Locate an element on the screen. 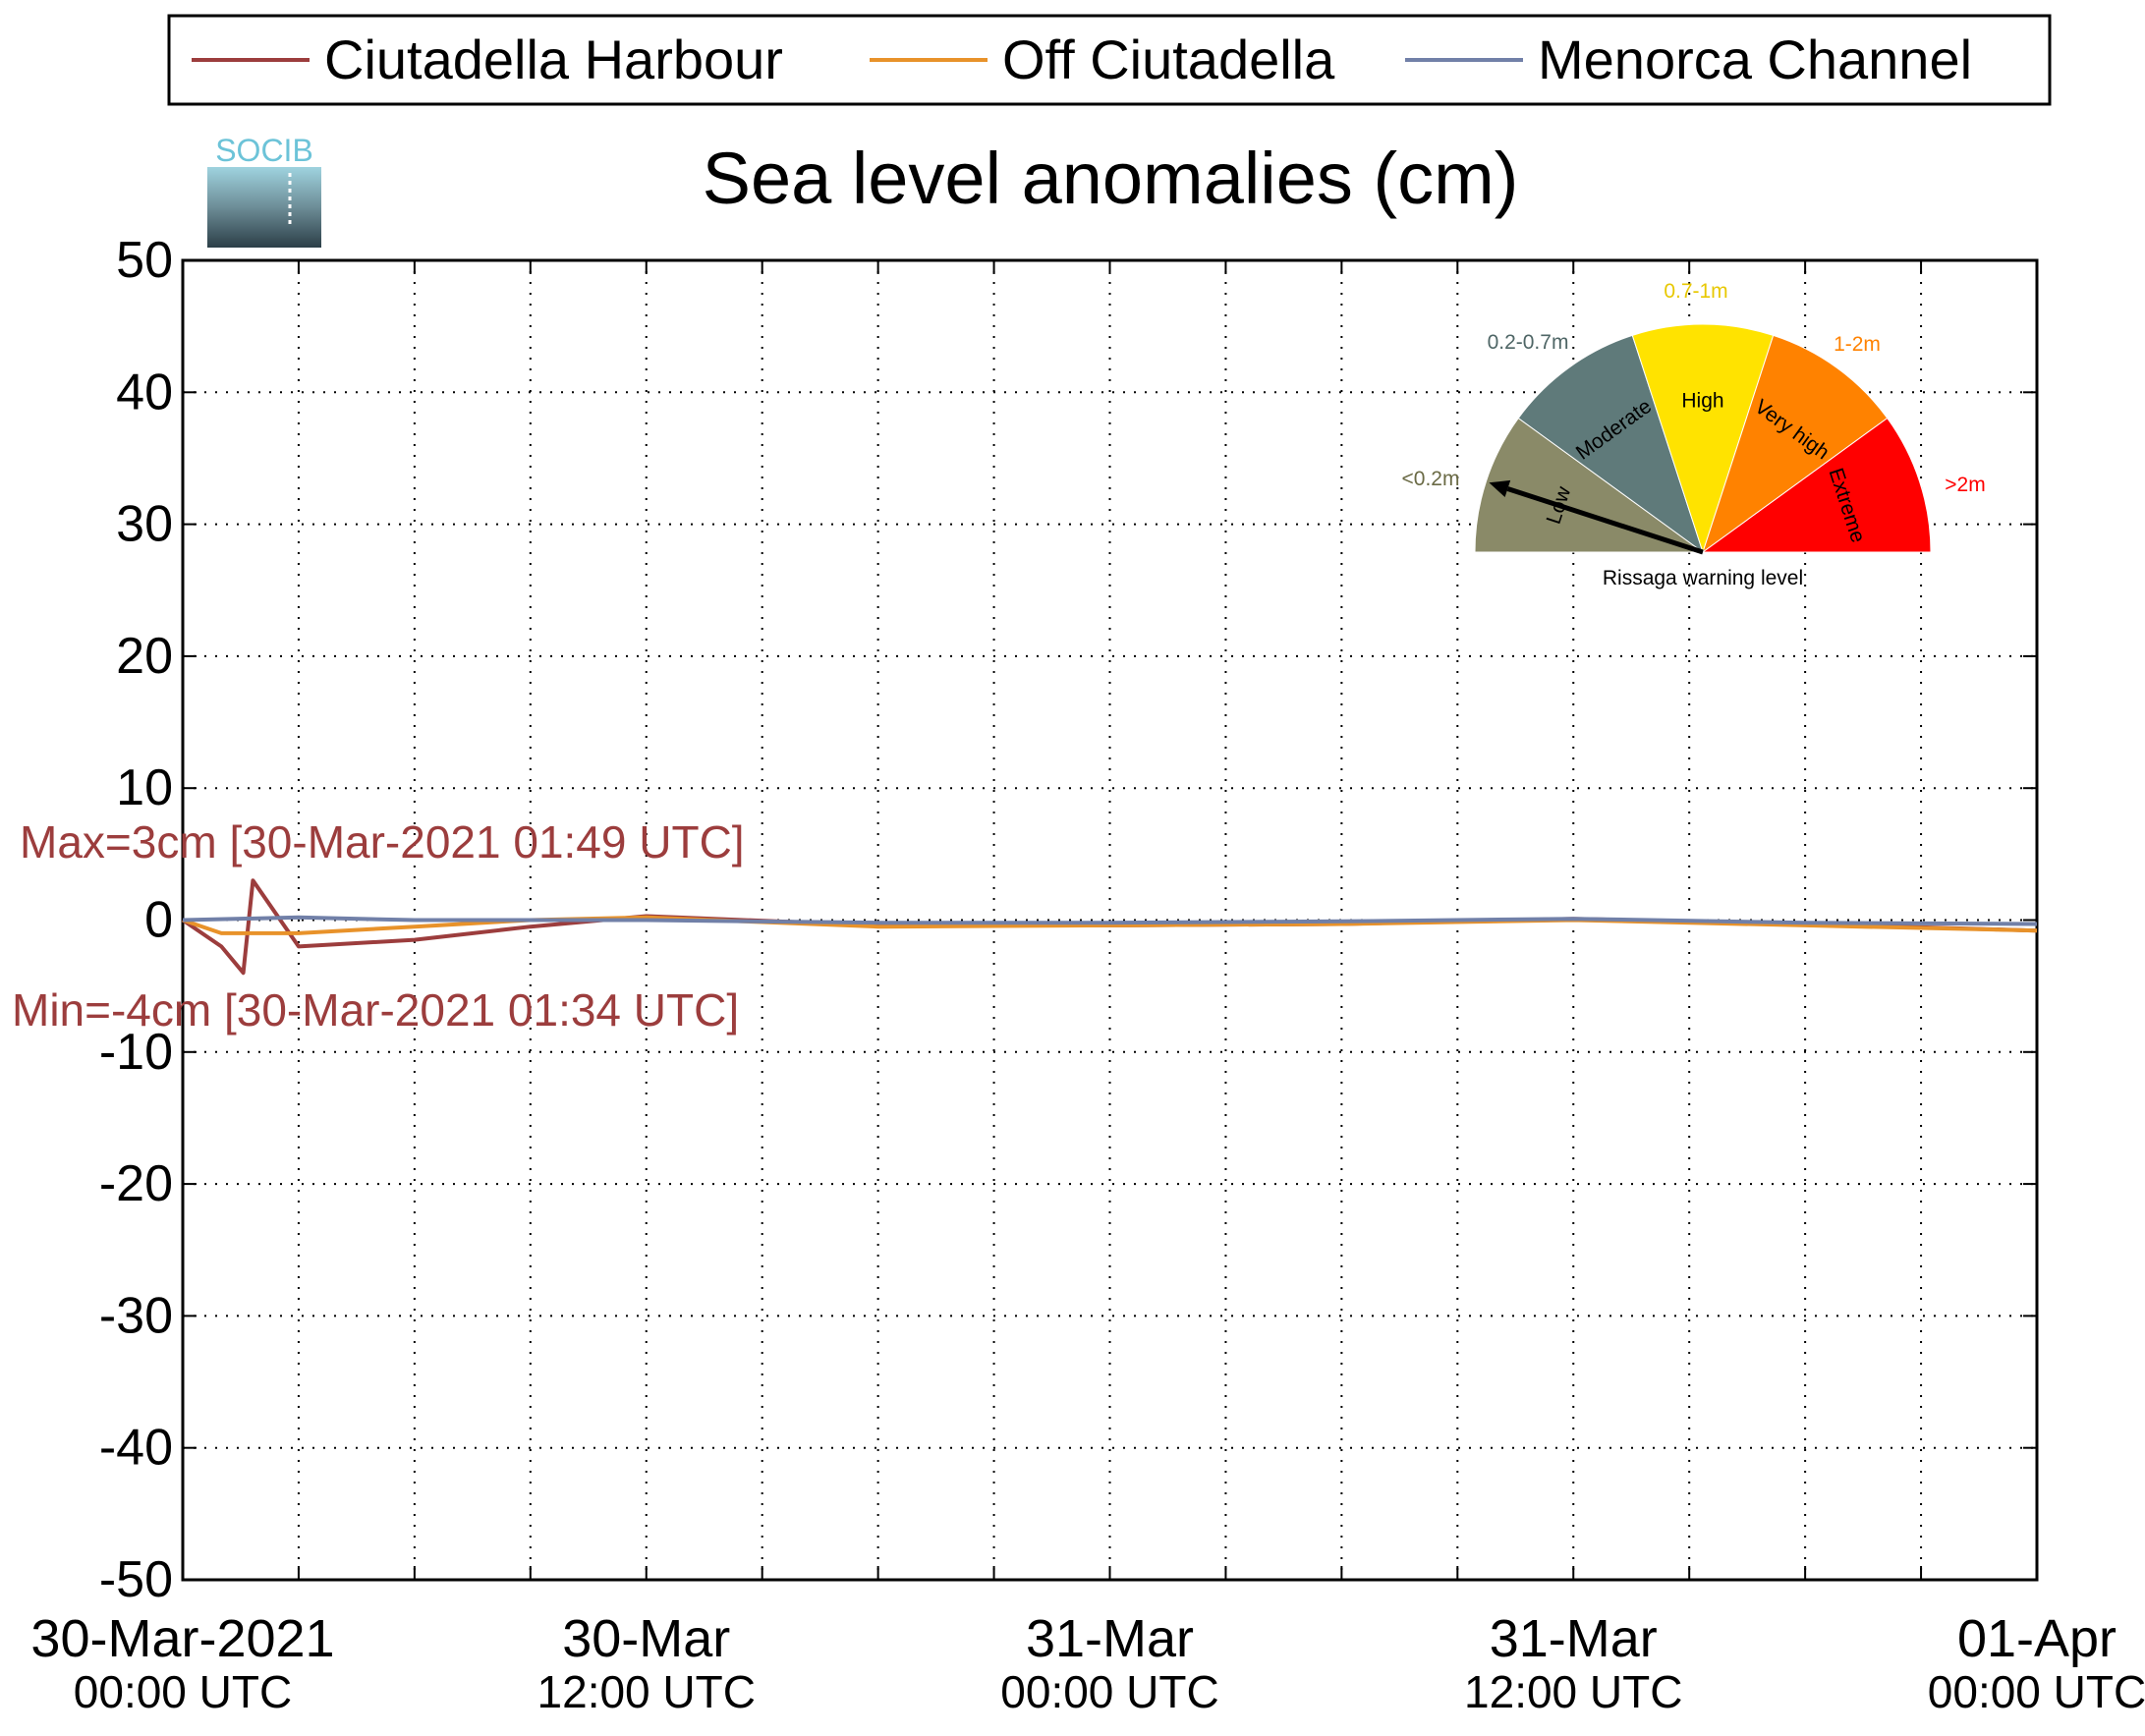 The image size is (2145, 1736). y-tick-label: -40 is located at coordinates (136, 1448).